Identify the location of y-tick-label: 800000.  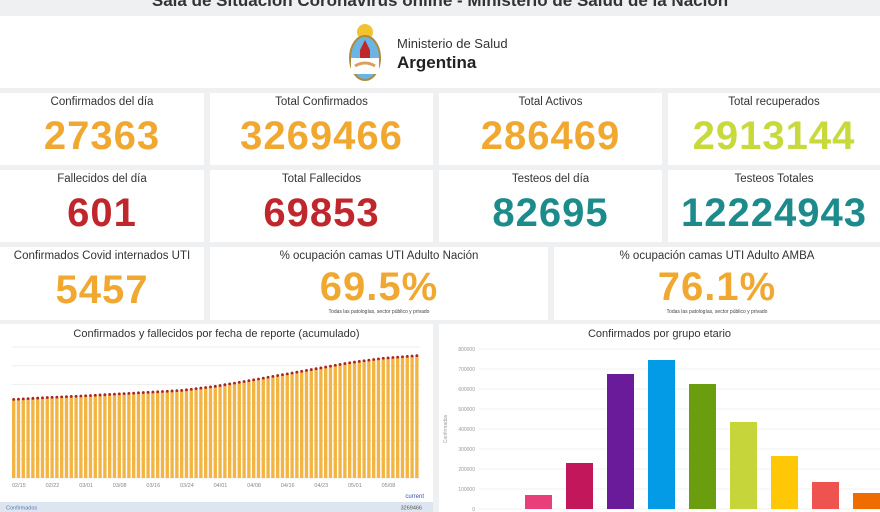
(466, 350).